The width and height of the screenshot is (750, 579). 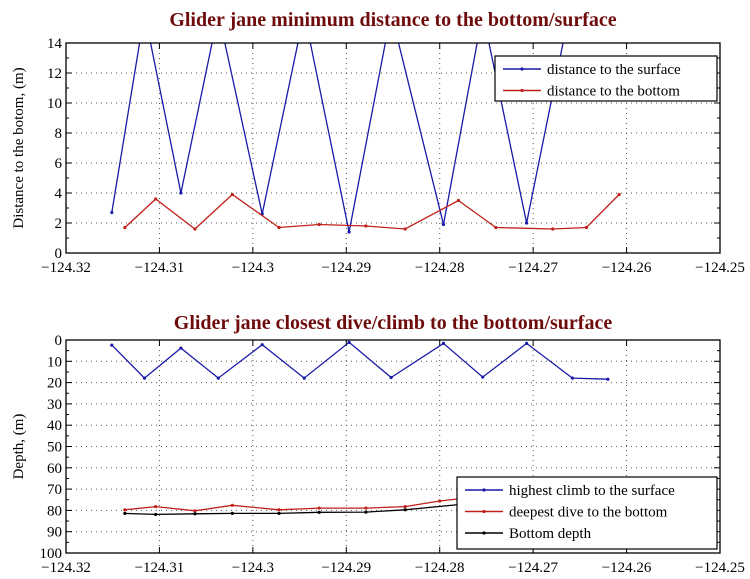 What do you see at coordinates (54, 533) in the screenshot?
I see `y-tick-label: 90` at bounding box center [54, 533].